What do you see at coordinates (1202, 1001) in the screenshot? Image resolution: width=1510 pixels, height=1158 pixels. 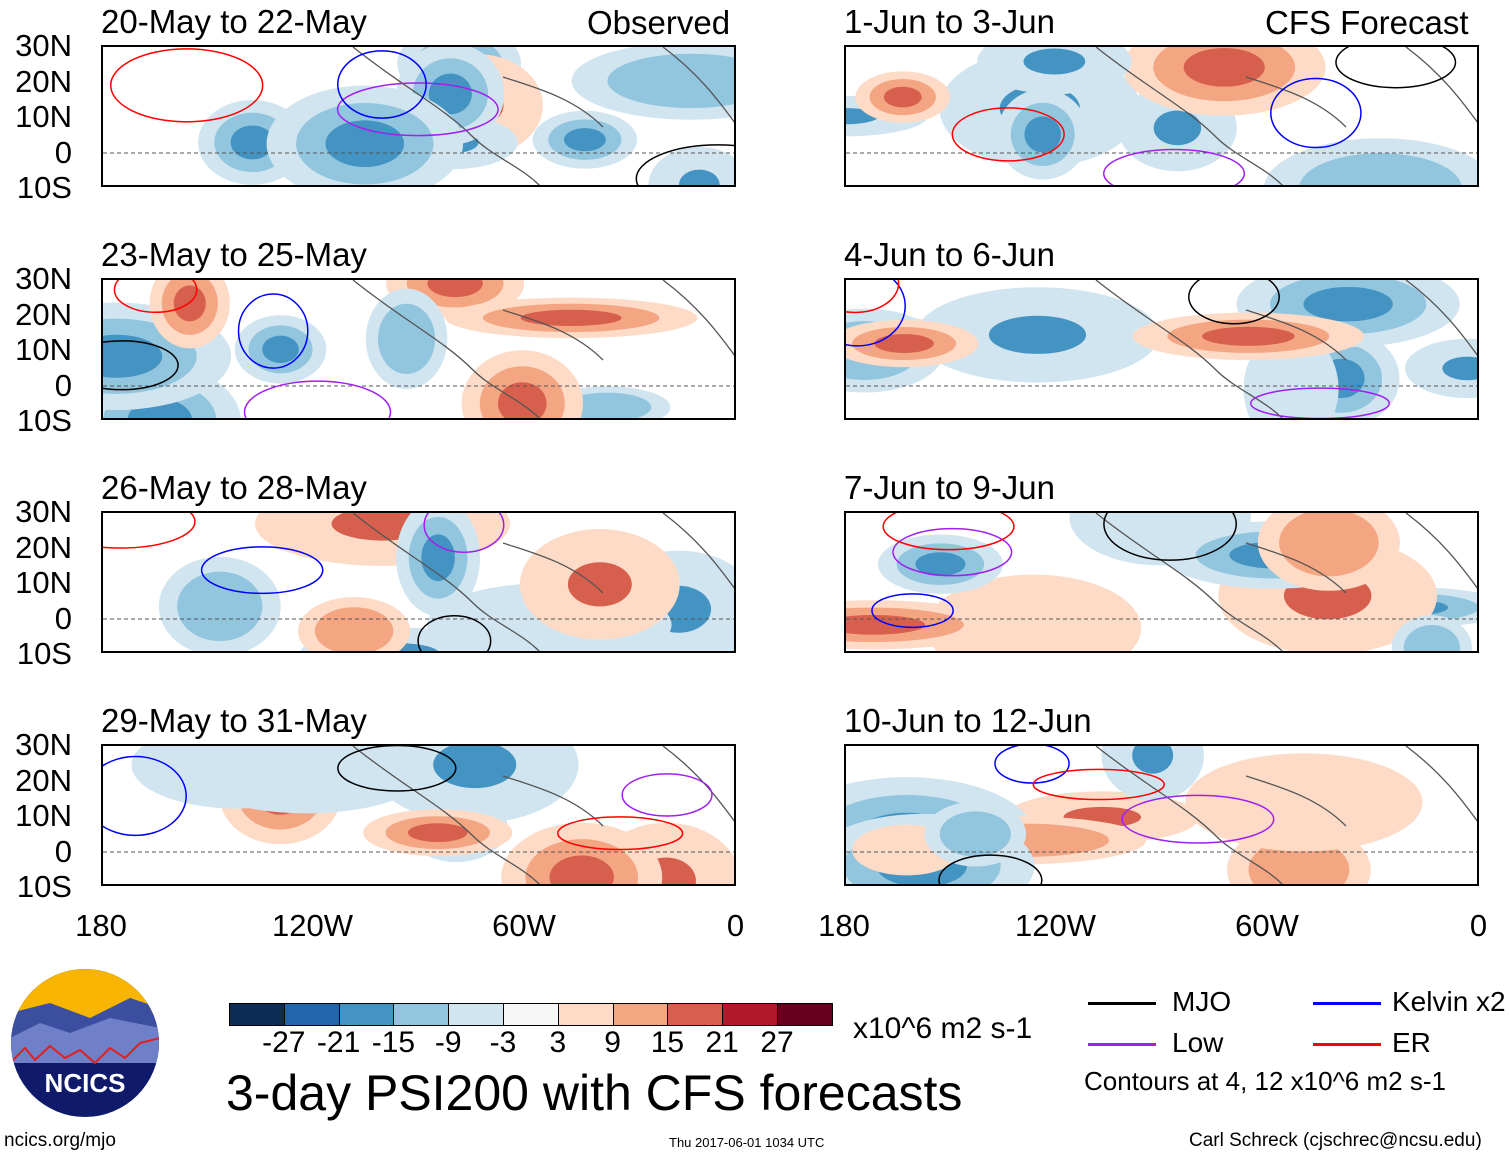 I see `legend-mjo: MJO` at bounding box center [1202, 1001].